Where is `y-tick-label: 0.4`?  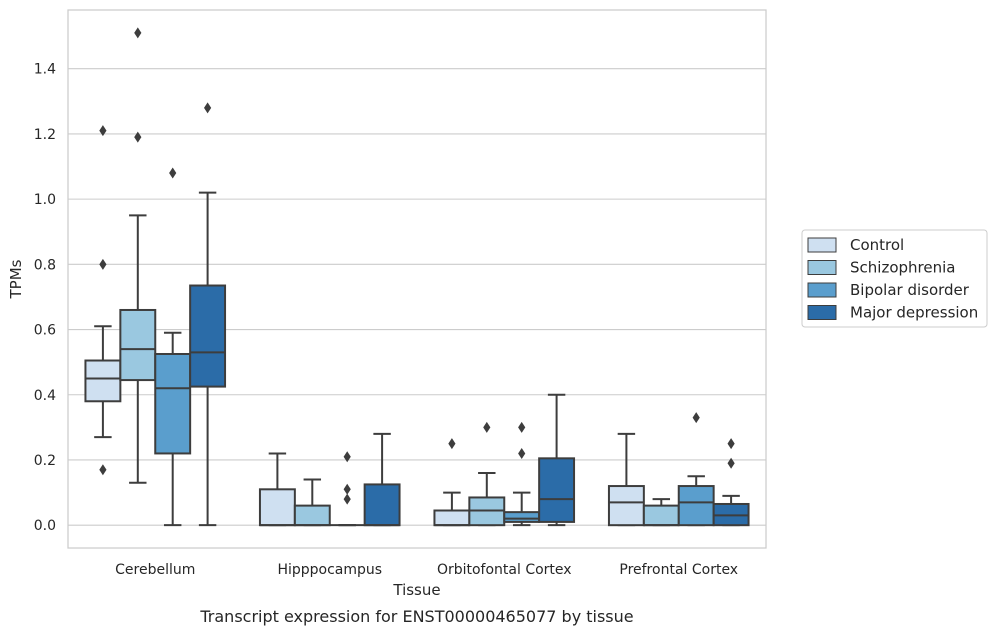 y-tick-label: 0.4 is located at coordinates (45, 396).